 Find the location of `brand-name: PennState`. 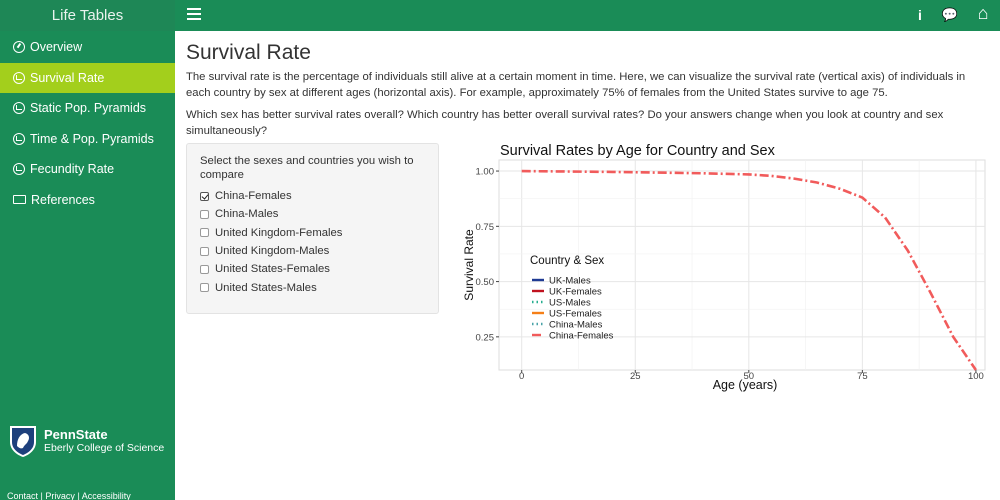

brand-name: PennState is located at coordinates (76, 434).